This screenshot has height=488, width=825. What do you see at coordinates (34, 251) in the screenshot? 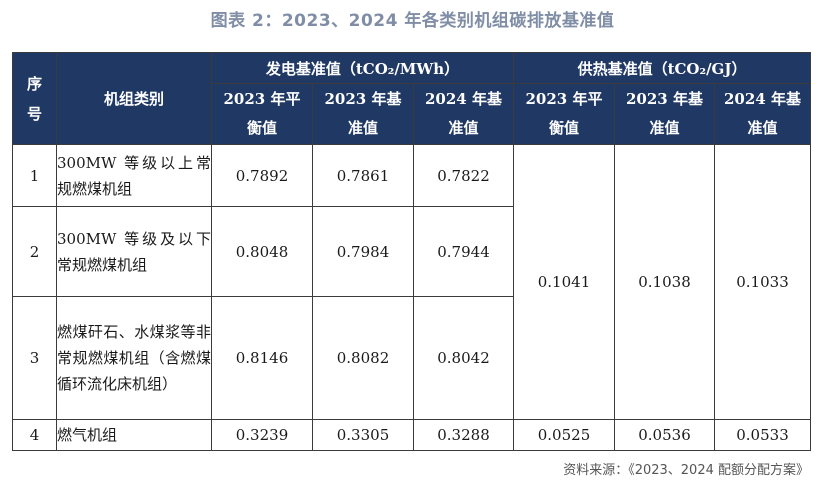
I see `row-no: 2` at bounding box center [34, 251].